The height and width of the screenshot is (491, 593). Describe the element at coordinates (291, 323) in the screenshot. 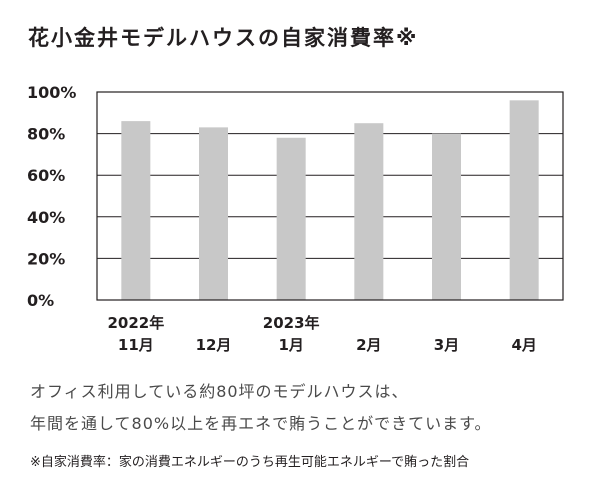

I see `x-tick-year-label: 2023年` at that location.